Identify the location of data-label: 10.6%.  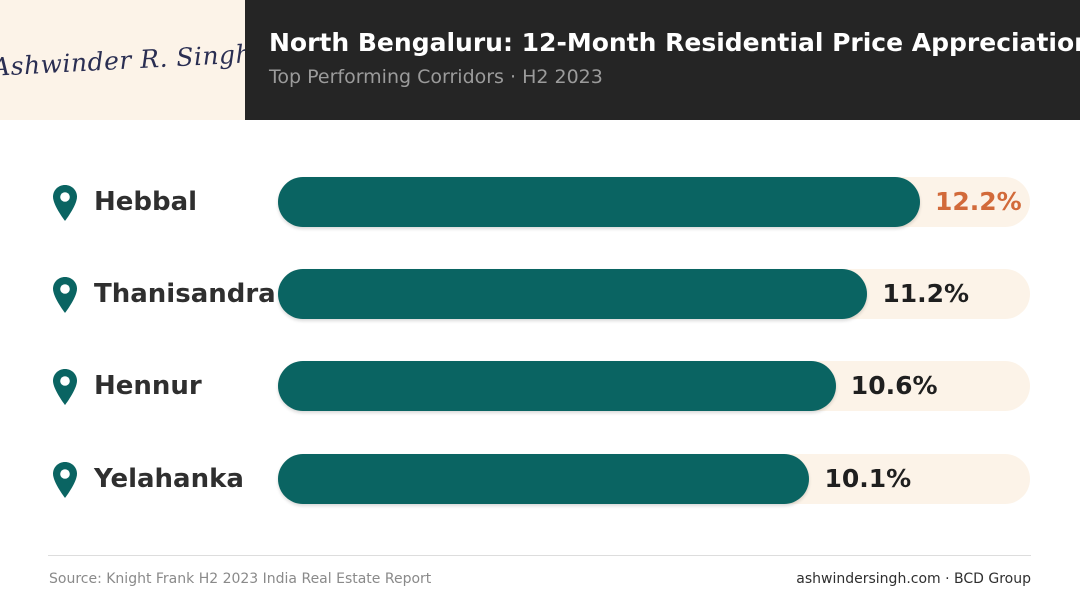
(894, 385).